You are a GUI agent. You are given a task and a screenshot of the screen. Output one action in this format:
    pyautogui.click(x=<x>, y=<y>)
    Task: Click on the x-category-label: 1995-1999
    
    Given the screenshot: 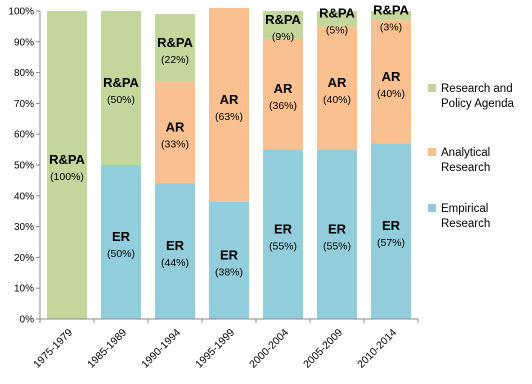 What is the action you would take?
    pyautogui.click(x=215, y=349)
    